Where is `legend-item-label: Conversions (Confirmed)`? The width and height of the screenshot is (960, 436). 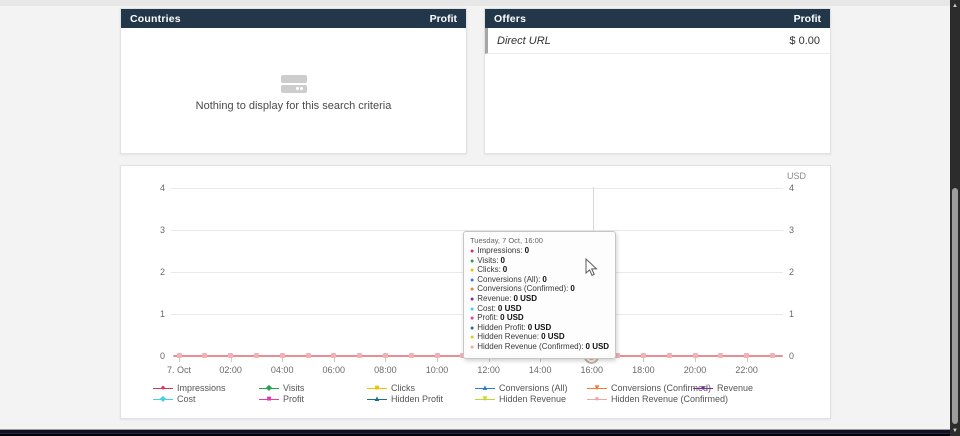
legend-item-label: Conversions (Confirmed) is located at coordinates (661, 388).